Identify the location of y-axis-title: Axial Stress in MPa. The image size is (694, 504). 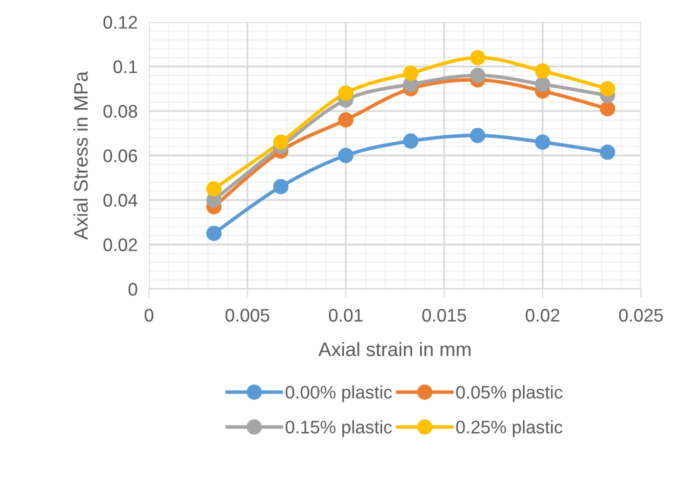
(81, 155).